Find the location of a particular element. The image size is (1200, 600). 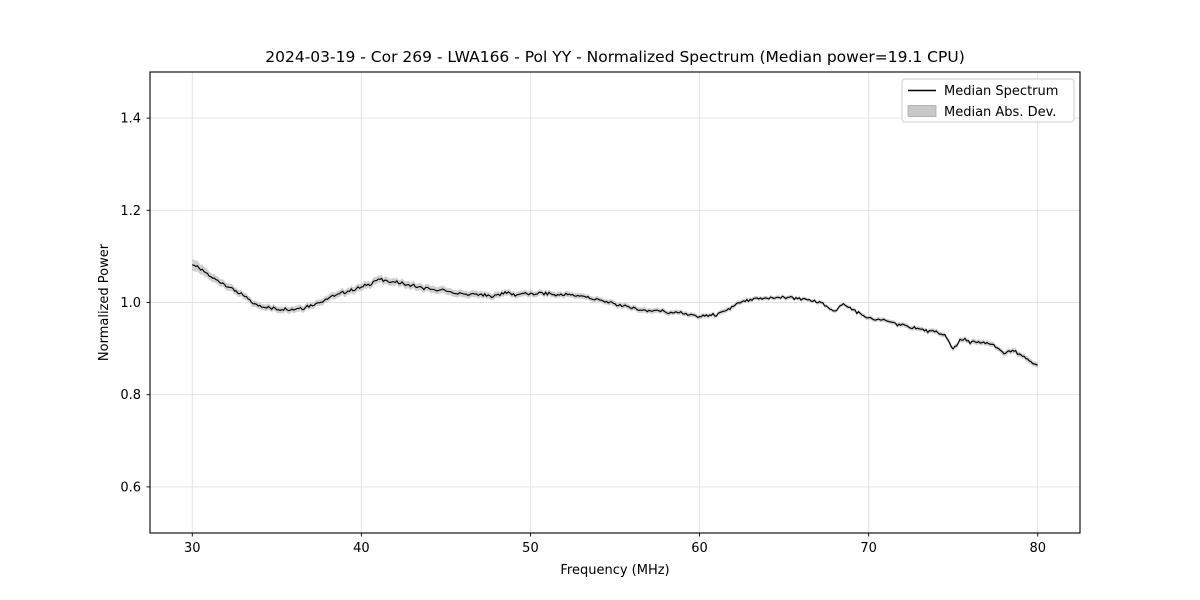

y-tick-label: 1.2 is located at coordinates (130, 211).